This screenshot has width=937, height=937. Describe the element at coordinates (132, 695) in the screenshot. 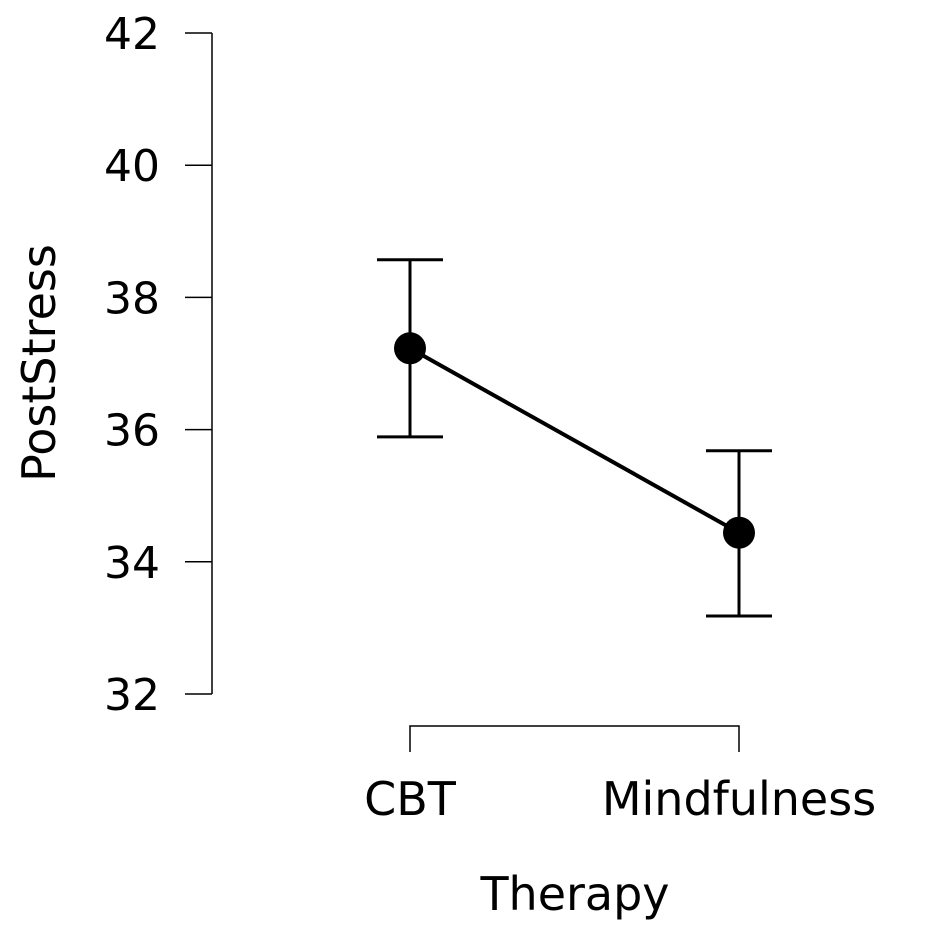

I see `y-tick-label: 32` at that location.